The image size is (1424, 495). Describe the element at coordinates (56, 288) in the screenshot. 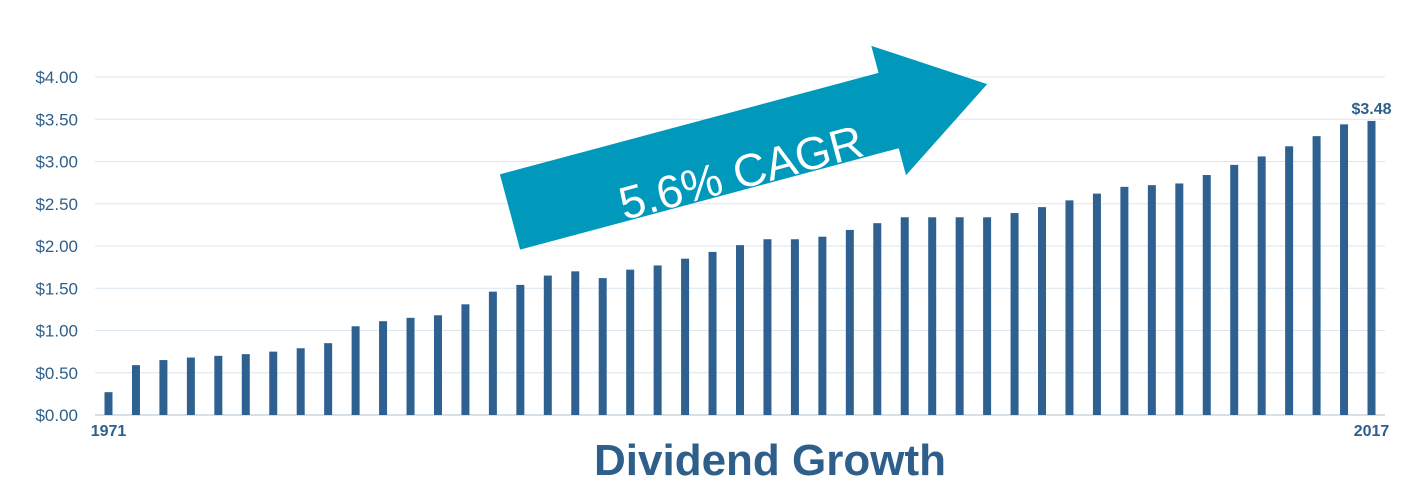

I see `y-tick-label: $1.50` at that location.